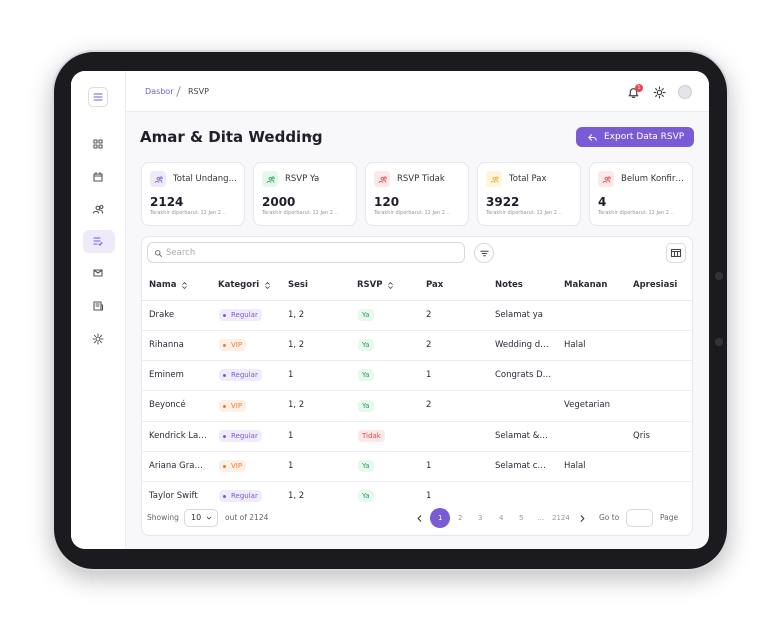 The image size is (780, 621). Describe the element at coordinates (231, 136) in the screenshot. I see `page-title: Amar & Dita Wedding` at that location.